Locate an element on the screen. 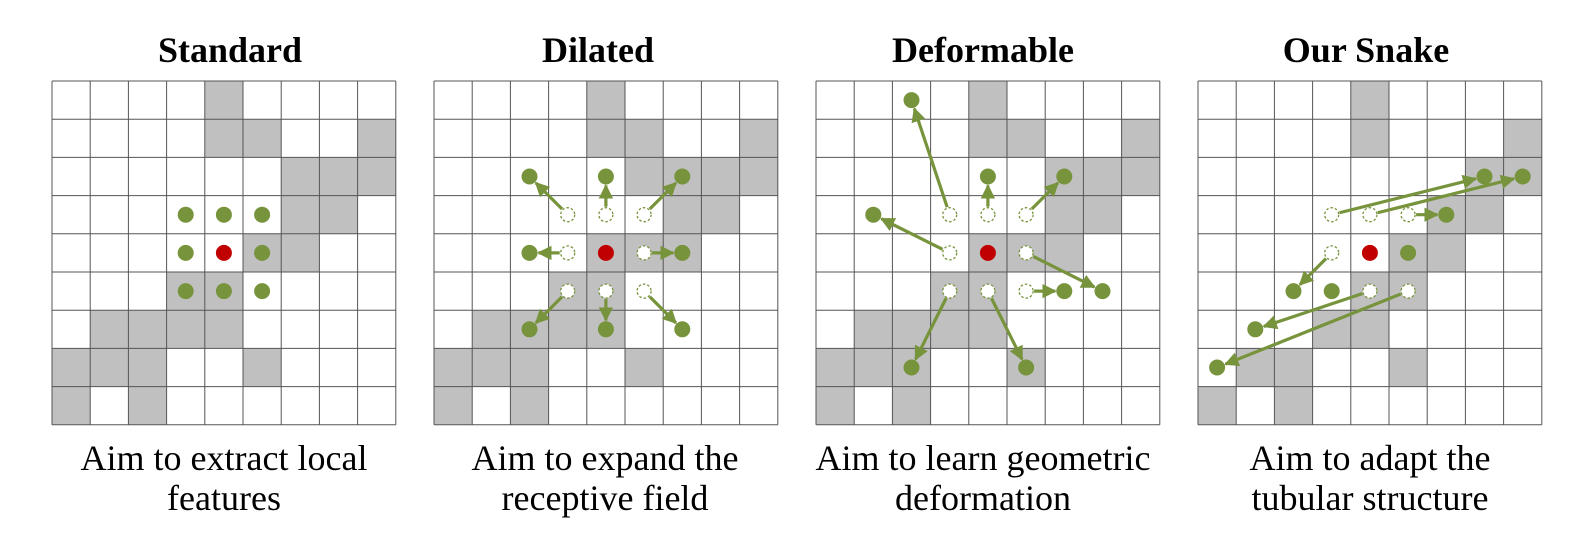 This screenshot has height=540, width=1570. caption-standard-line-1: Aim to extract local is located at coordinates (224, 458).